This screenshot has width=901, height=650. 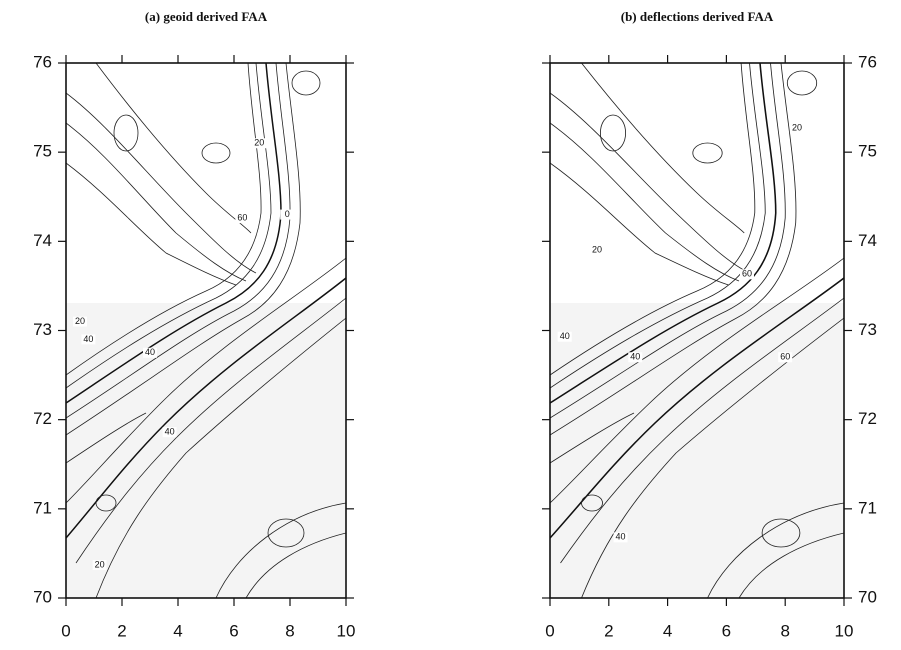 What do you see at coordinates (206, 16) in the screenshot?
I see `panel-title: (a) geoid derived FAA` at bounding box center [206, 16].